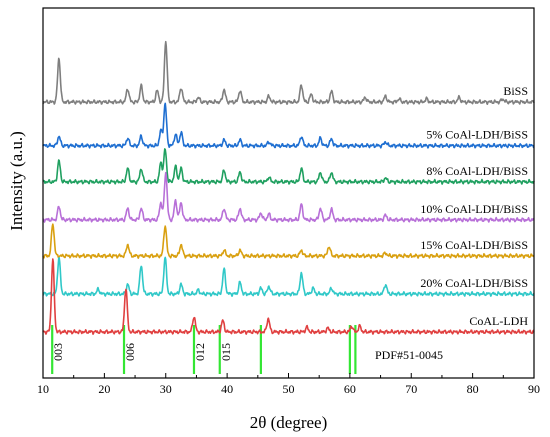  I want to click on series-label-2: 8% CoAl-LDH/BiSS, so click(477, 171).